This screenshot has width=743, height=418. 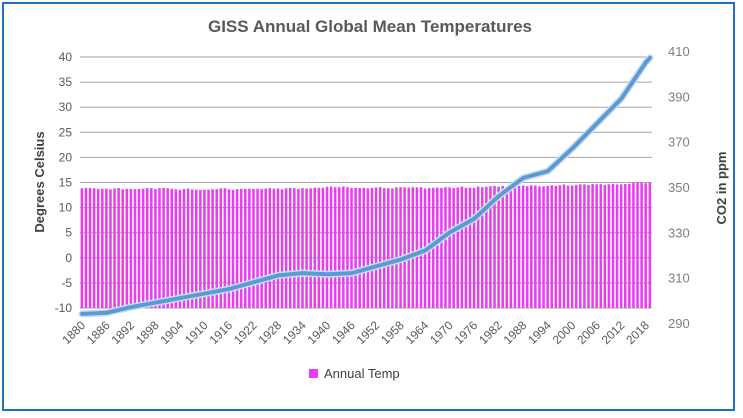 I want to click on y-tick-label: -5, so click(x=66, y=283).